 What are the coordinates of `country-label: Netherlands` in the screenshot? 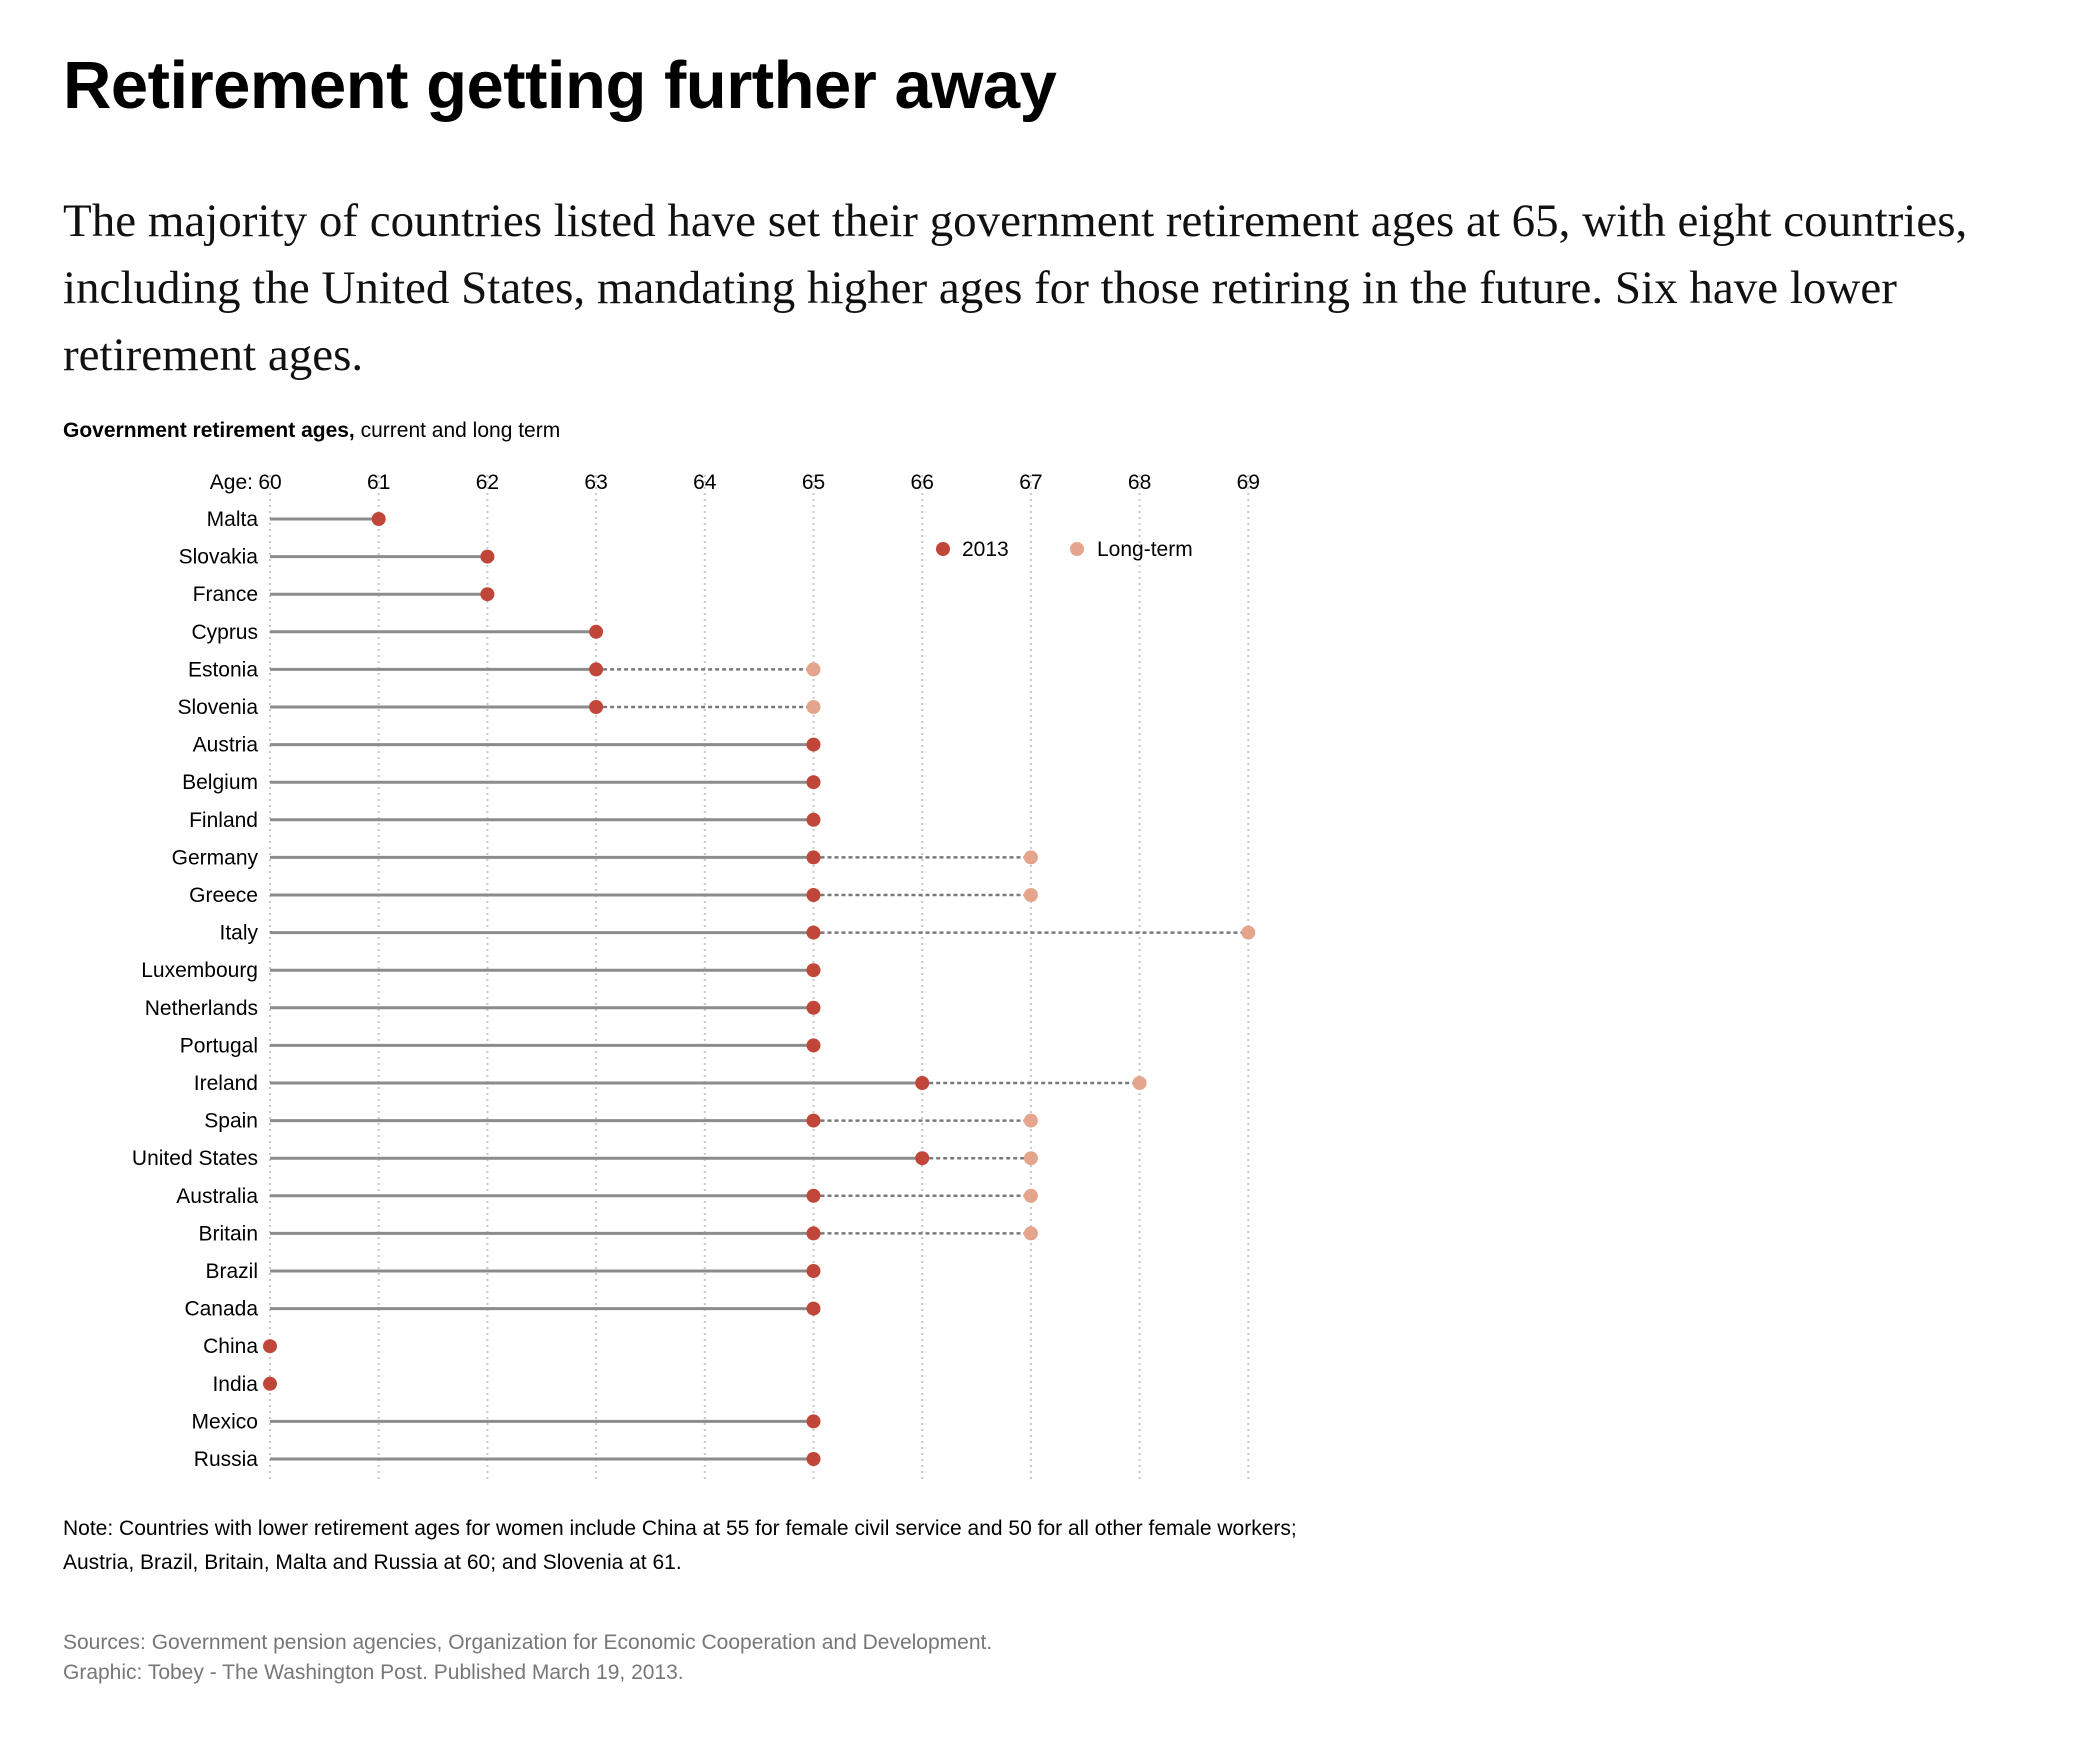 It's located at (201, 1008).